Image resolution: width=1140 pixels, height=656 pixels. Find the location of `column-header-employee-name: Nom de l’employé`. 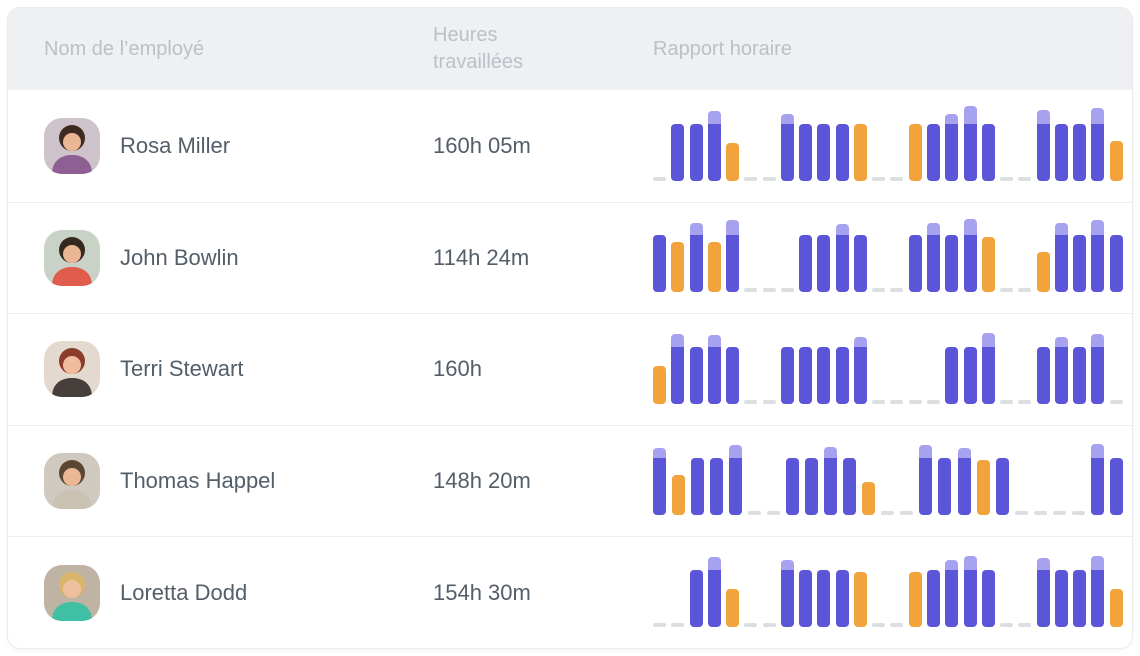

column-header-employee-name: Nom de l’employé is located at coordinates (124, 48).